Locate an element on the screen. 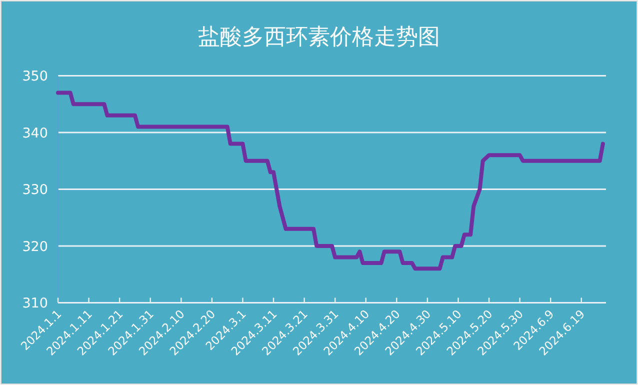  y-tick-label: 320 is located at coordinates (35, 246).